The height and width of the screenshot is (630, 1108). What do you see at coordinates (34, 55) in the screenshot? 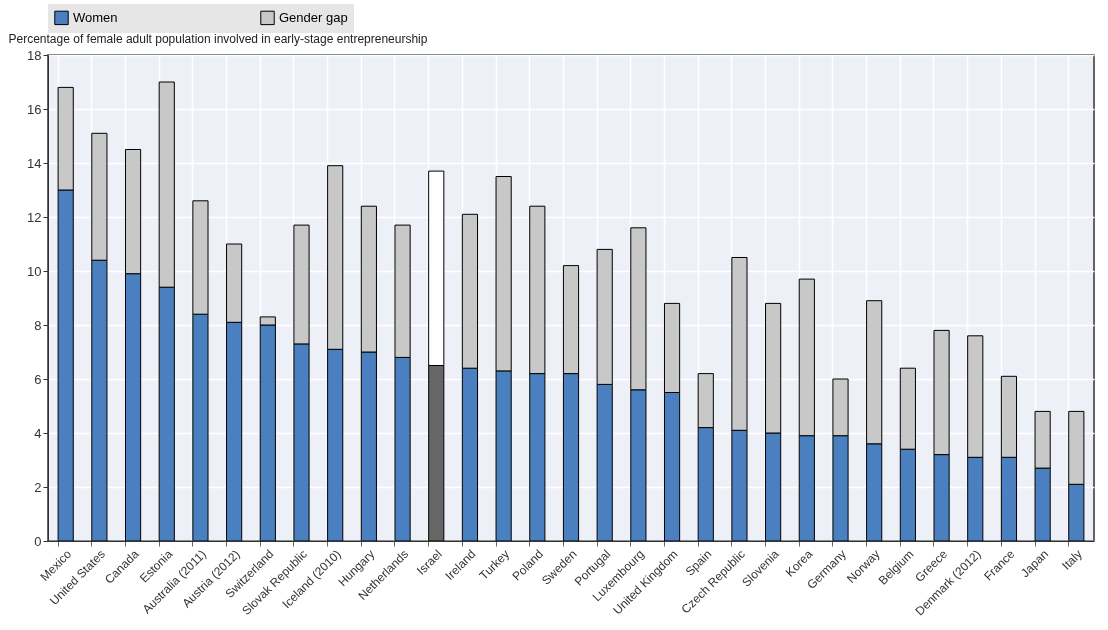
I see `y-tick-label: 18` at bounding box center [34, 55].